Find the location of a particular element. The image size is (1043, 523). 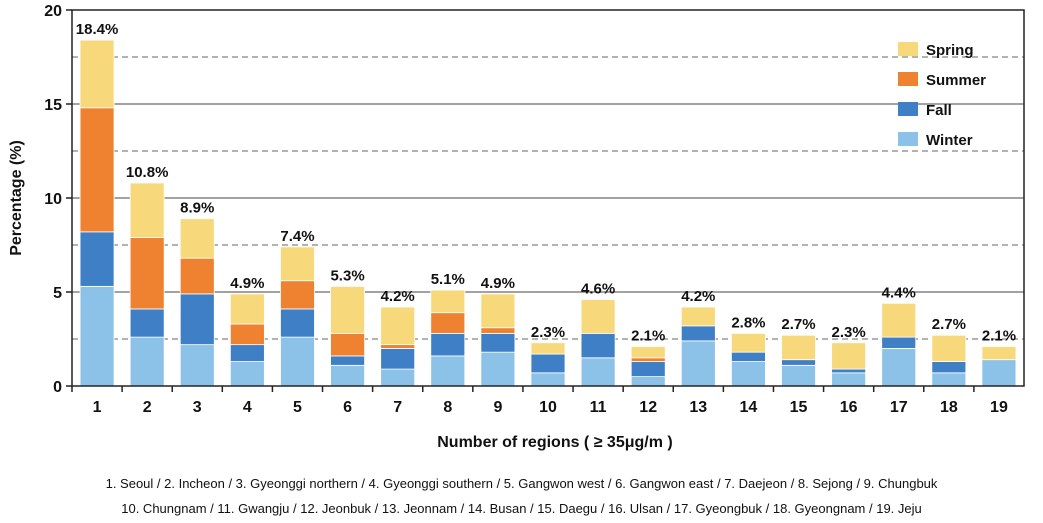

x-tick-label: 19 is located at coordinates (999, 407).